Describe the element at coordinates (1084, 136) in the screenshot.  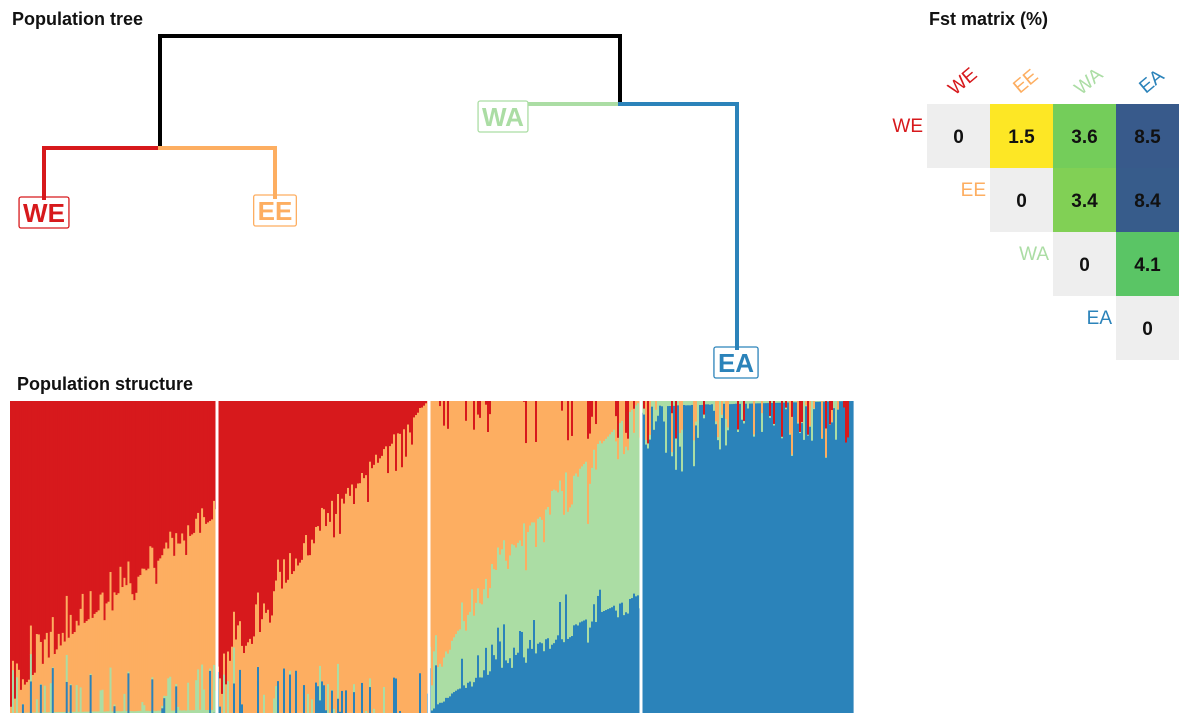
I see `fst-cell-WE-WA` at that location.